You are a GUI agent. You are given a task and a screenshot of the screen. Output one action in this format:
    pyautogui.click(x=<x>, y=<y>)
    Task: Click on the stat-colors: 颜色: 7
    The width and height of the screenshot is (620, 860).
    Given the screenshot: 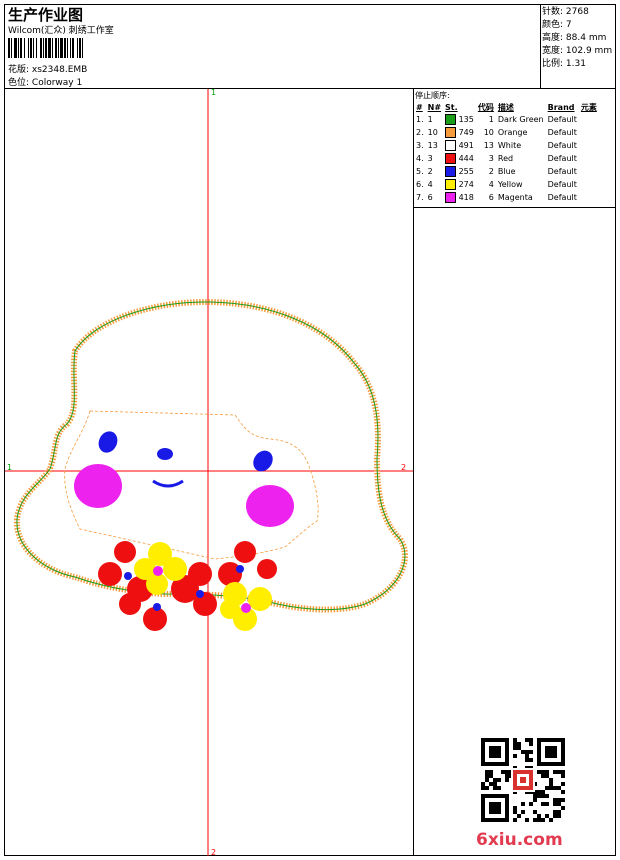 What is the action you would take?
    pyautogui.click(x=557, y=25)
    